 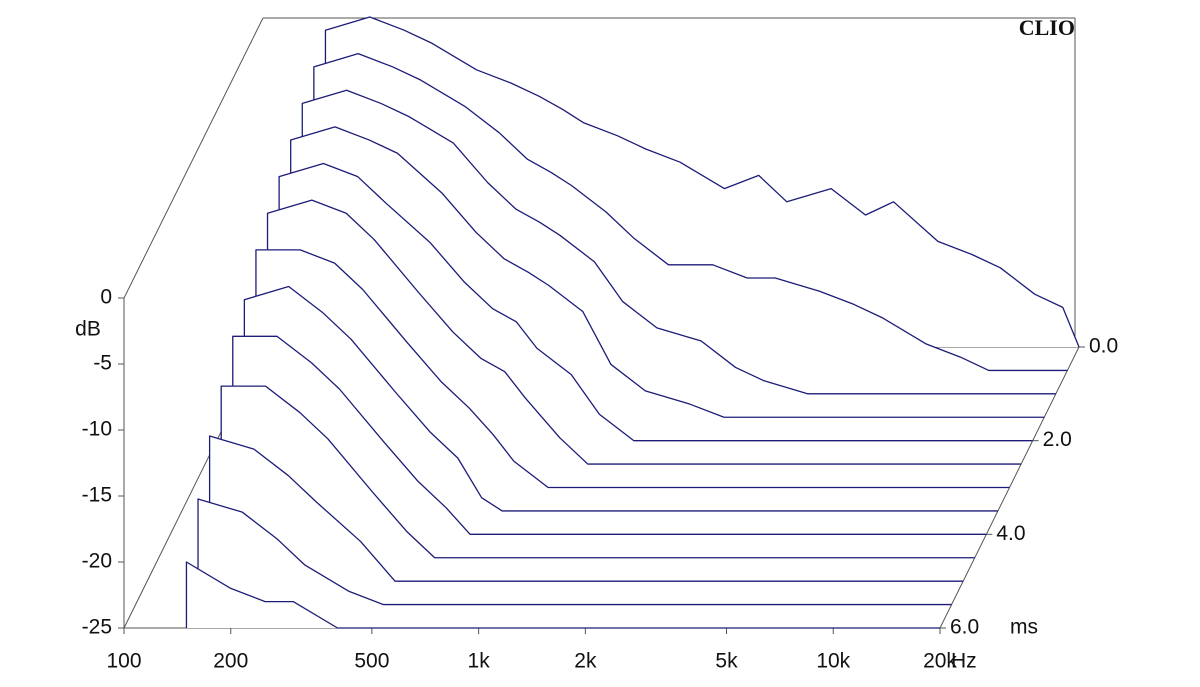 What do you see at coordinates (1057, 439) in the screenshot?
I see `z-tick-label: 2.0` at bounding box center [1057, 439].